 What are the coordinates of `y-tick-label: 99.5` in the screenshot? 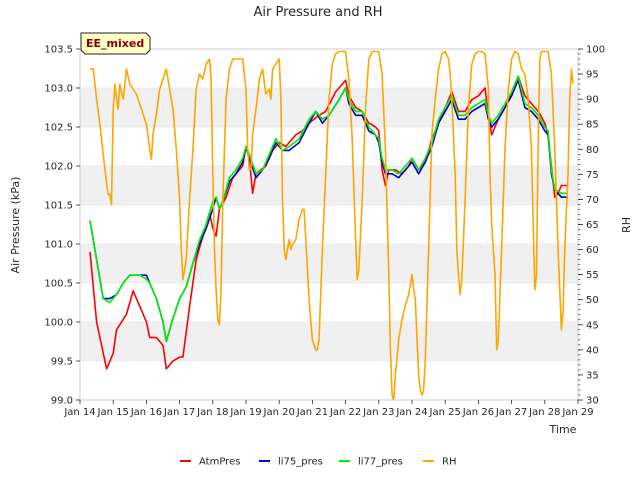 It's located at (62, 362).